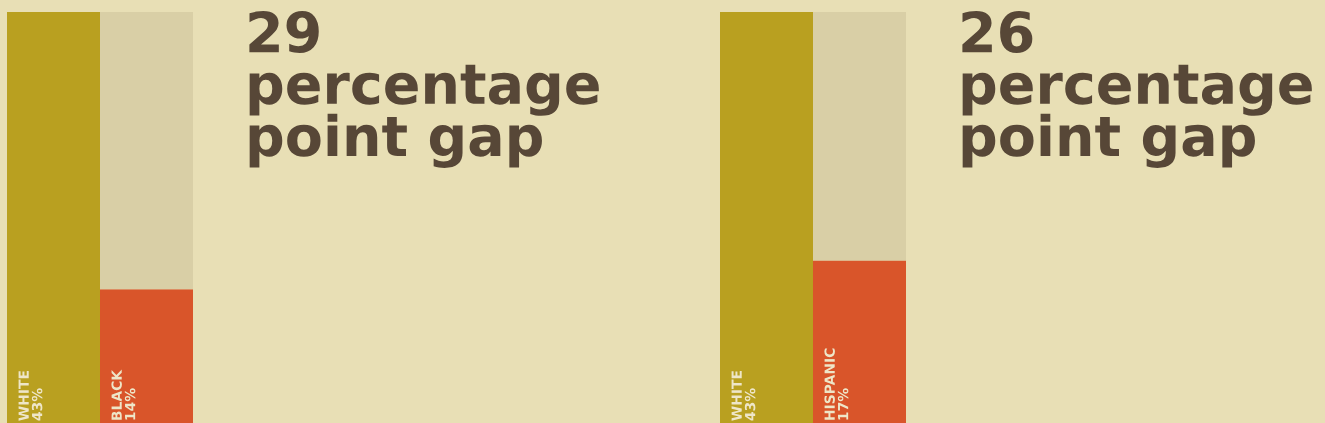 Image resolution: width=1325 pixels, height=423 pixels. What do you see at coordinates (116, 394) in the screenshot?
I see `category-label: BLACK` at bounding box center [116, 394].